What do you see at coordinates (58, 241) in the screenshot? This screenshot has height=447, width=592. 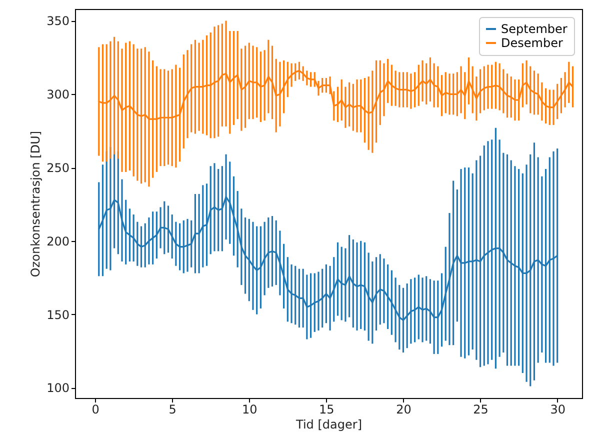 I see `y-tick-label: 200` at bounding box center [58, 241].